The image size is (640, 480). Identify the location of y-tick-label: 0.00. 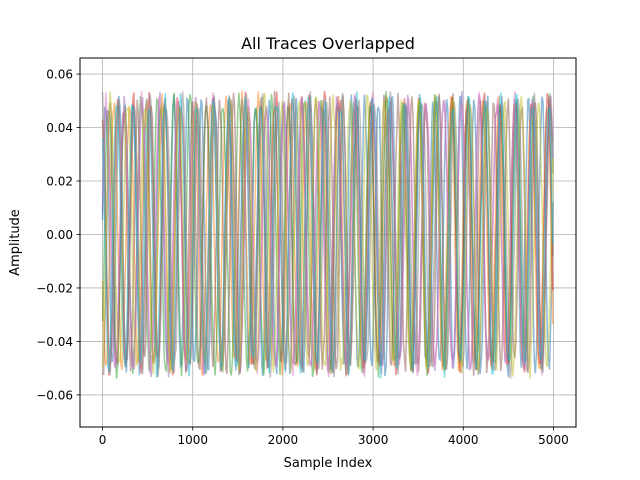
(59, 235).